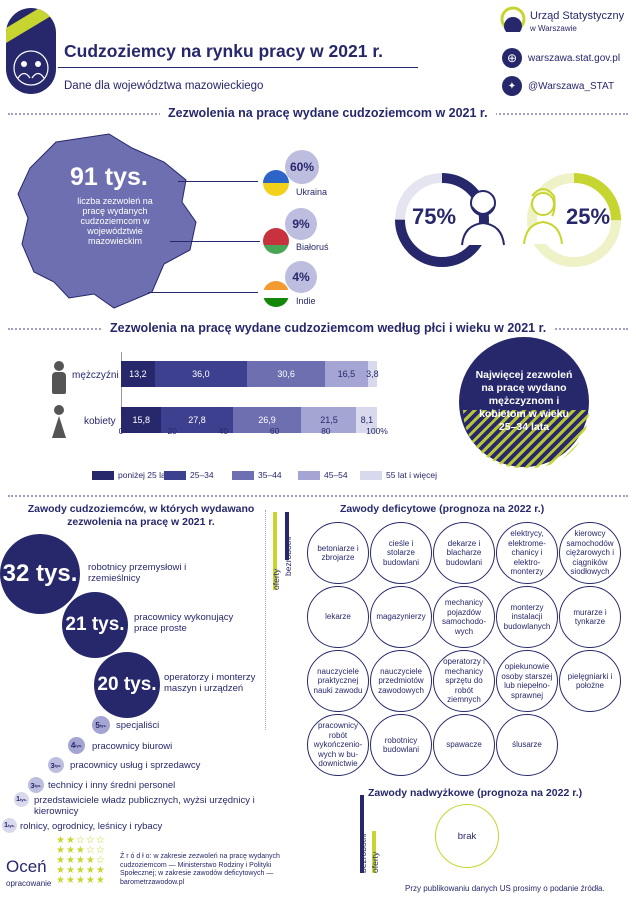  Describe the element at coordinates (434, 216) in the screenshot. I see `men-pct: 75%` at that location.